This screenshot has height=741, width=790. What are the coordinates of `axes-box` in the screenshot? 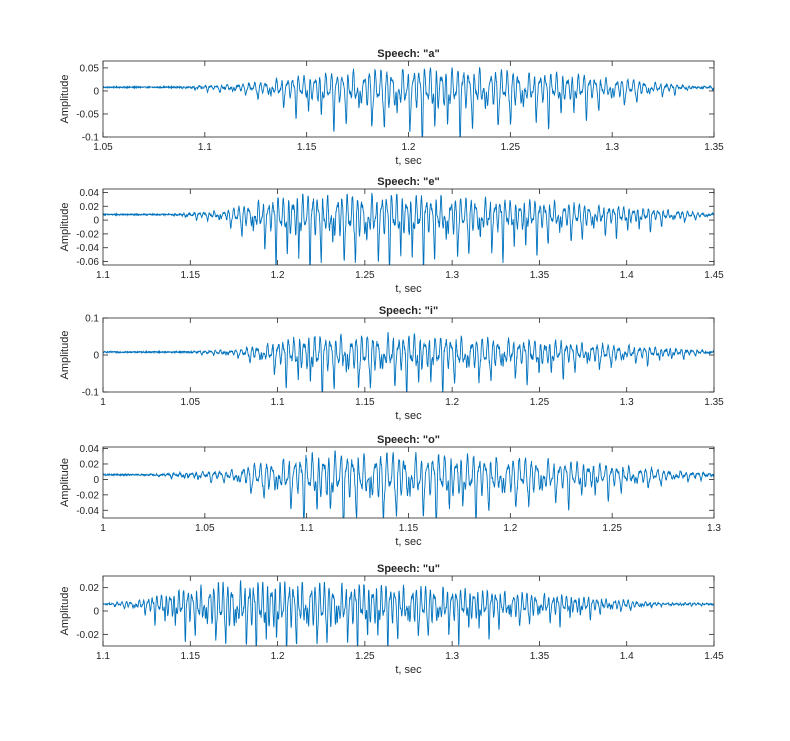 It's located at (408, 227).